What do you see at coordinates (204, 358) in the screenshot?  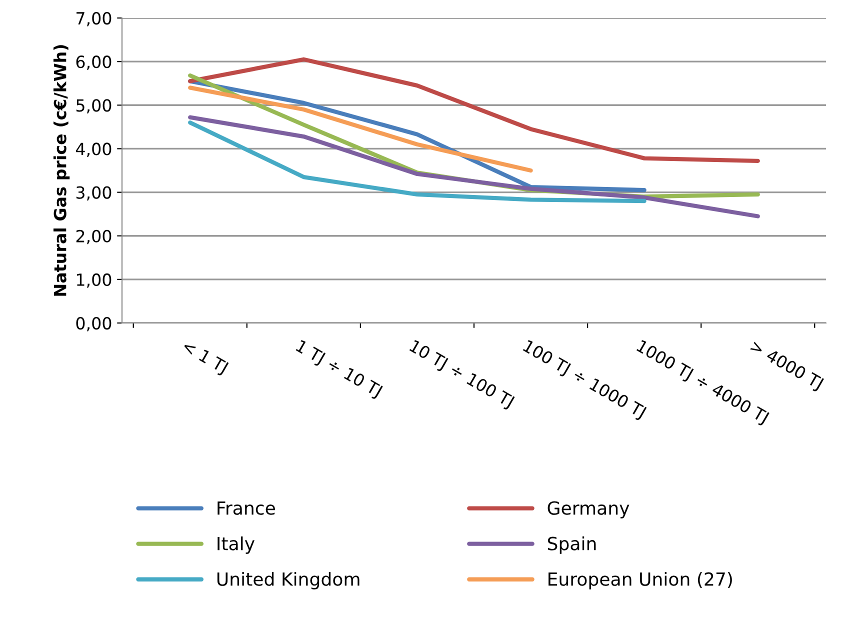 I see `x-tick-label: < 1 TJ` at bounding box center [204, 358].